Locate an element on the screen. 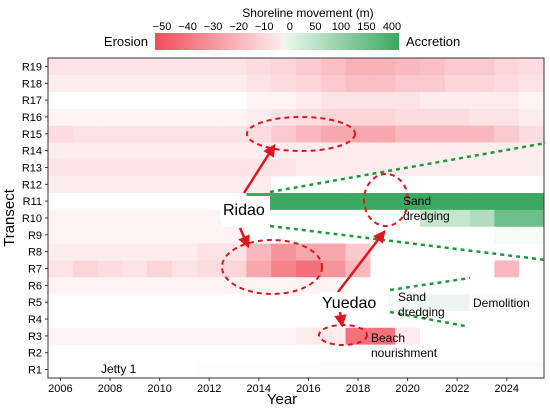  sand-dredging-2-line2: dredging is located at coordinates (421, 312).